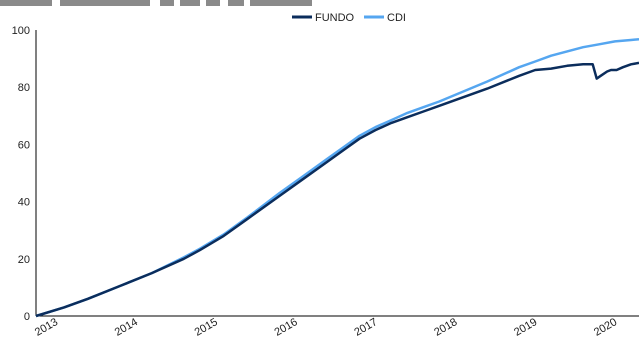 This screenshot has width=639, height=340. I want to click on x-tick-group: 2013 2014 2015 2016 2017 2018 2019 2020, so click(326, 327).